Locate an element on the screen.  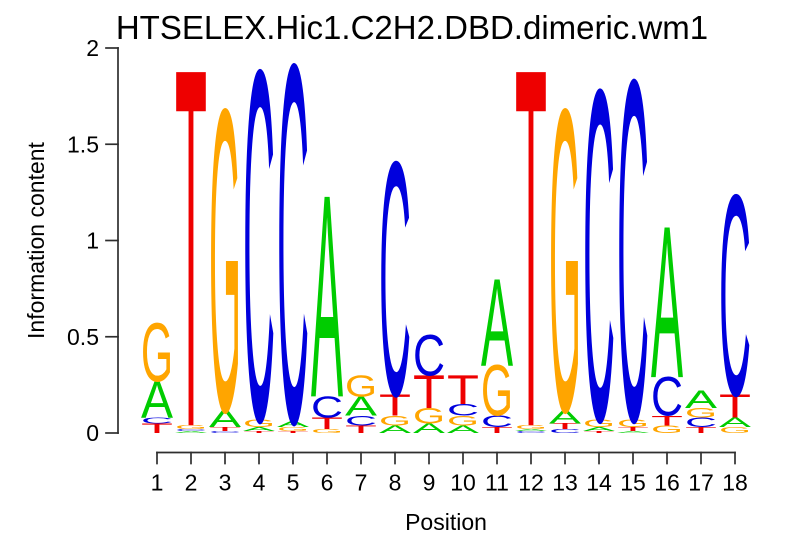
y-tick-label: 2 is located at coordinates (92, 48).